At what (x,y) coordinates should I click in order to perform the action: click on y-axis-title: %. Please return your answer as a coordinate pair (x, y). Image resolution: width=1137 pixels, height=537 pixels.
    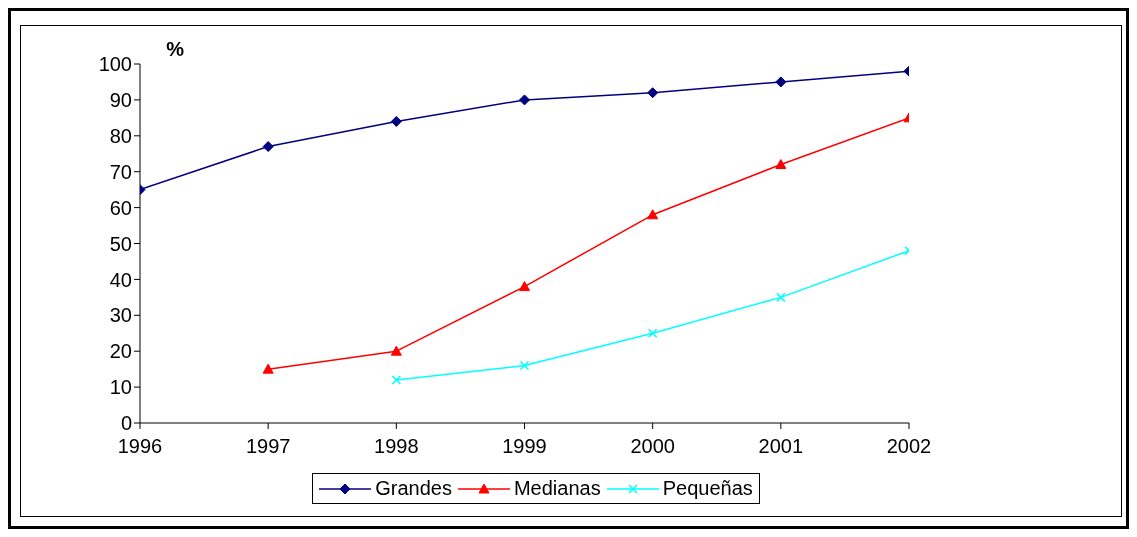
    Looking at the image, I should click on (175, 49).